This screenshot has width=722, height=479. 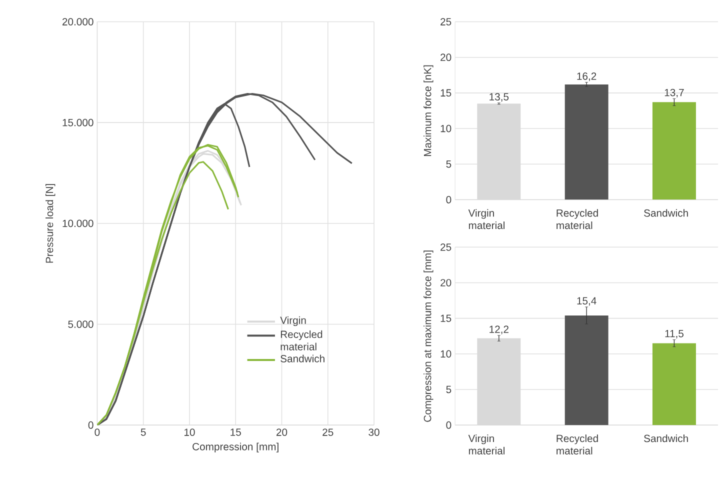 What do you see at coordinates (235, 432) in the screenshot?
I see `x-tick-label: 15` at bounding box center [235, 432].